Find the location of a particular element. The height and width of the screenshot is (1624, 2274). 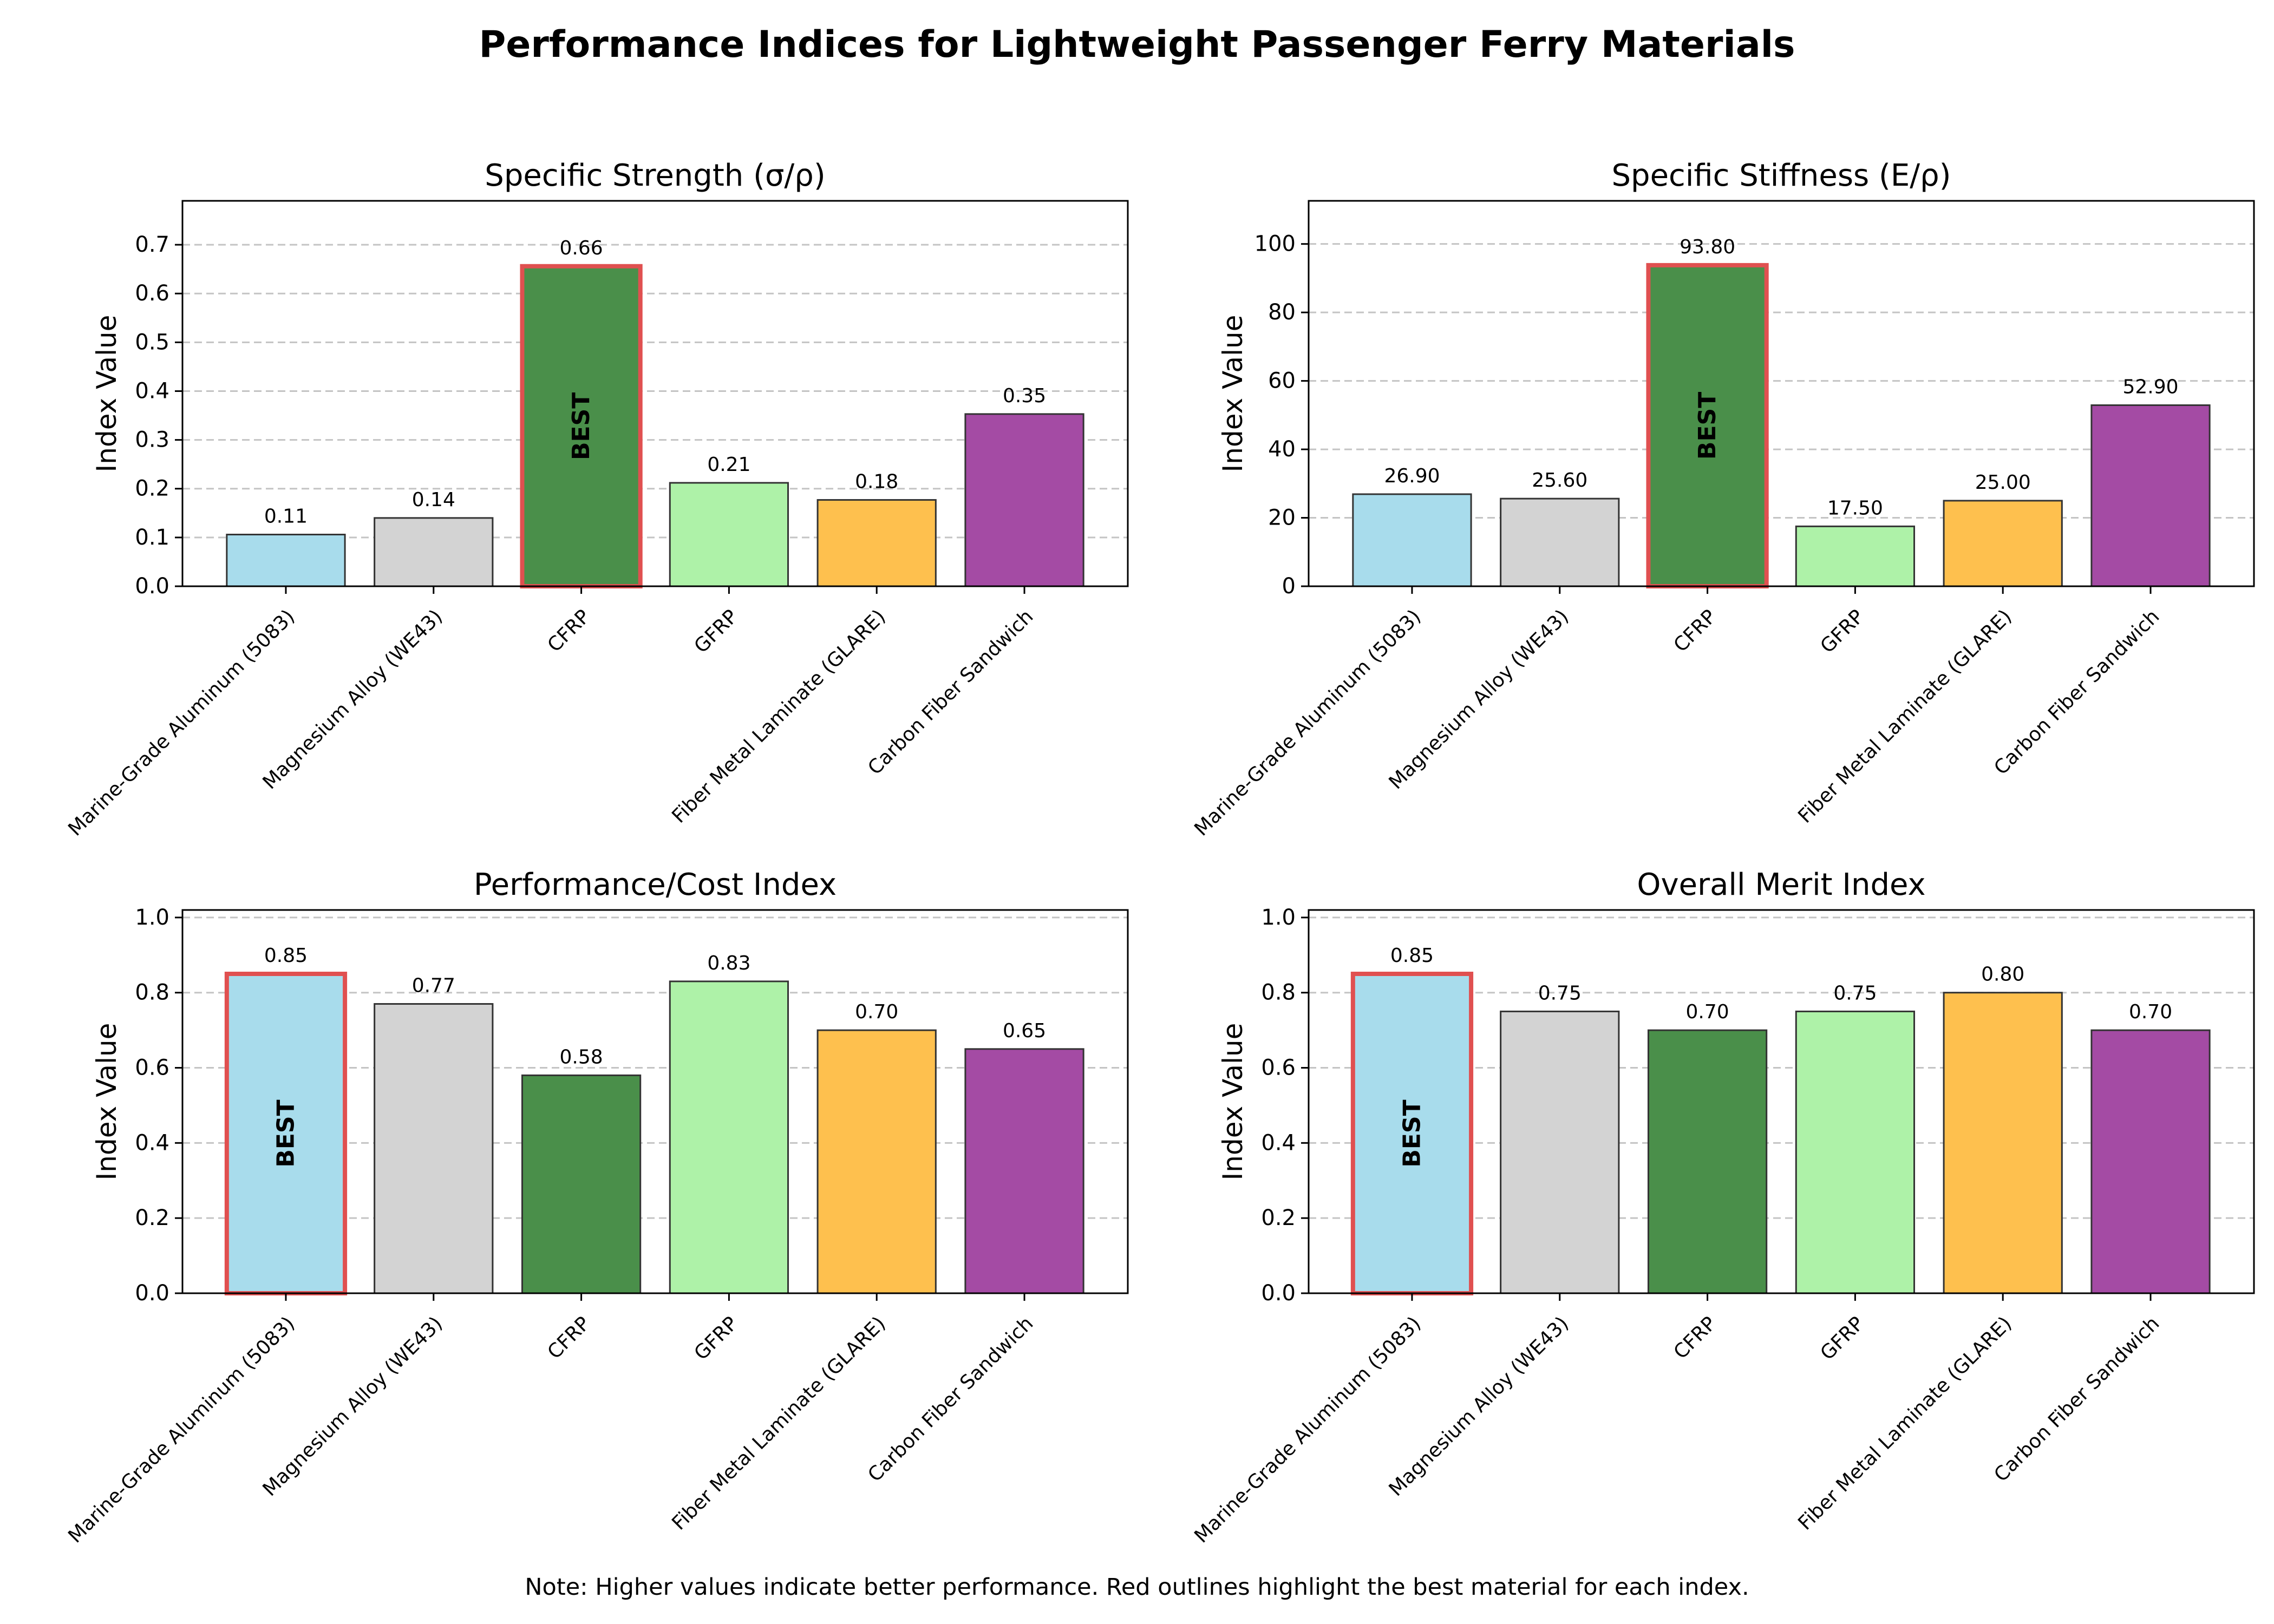

y-tick-label: 100 is located at coordinates (1275, 244).